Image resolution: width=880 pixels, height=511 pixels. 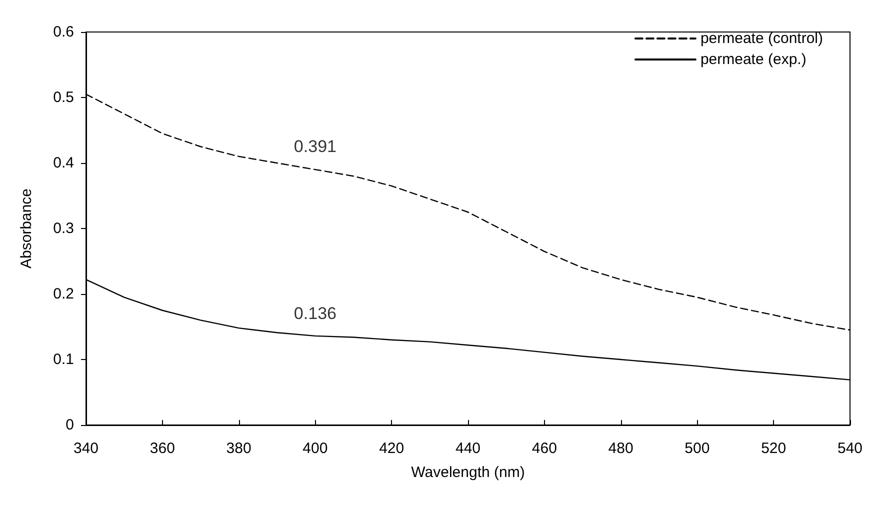 What do you see at coordinates (86, 448) in the screenshot?
I see `x-tick-label: 340` at bounding box center [86, 448].